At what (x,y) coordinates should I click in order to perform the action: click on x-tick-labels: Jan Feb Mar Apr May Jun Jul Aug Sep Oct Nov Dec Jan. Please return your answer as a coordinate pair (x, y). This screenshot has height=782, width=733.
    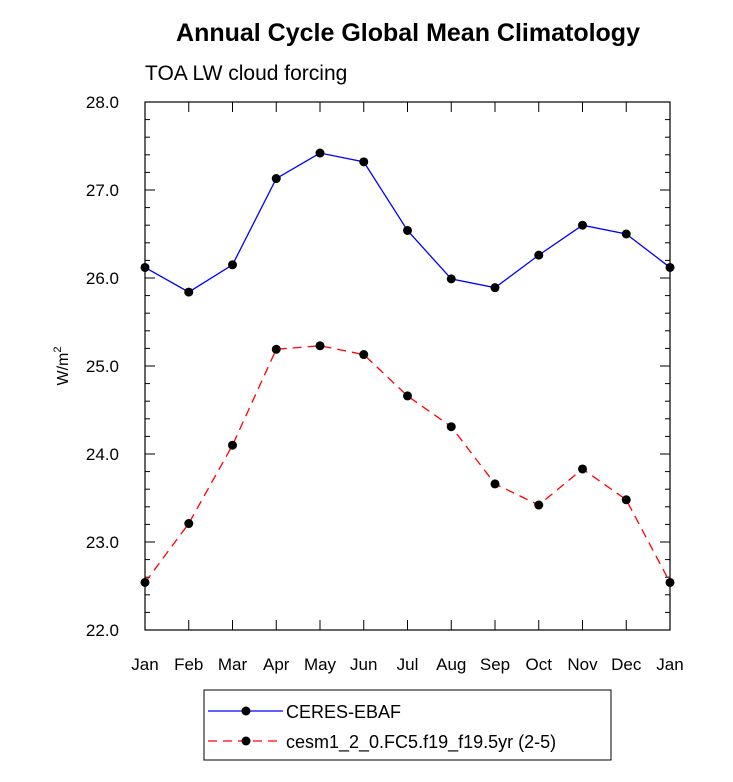
    Looking at the image, I should click on (407, 664).